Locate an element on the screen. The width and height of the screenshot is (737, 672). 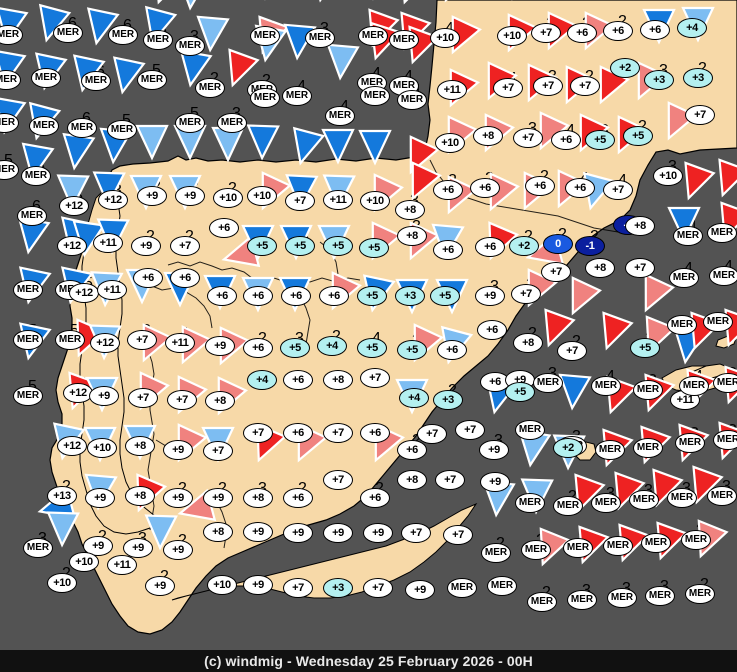
temperature-label: +4 is located at coordinates (414, 398).